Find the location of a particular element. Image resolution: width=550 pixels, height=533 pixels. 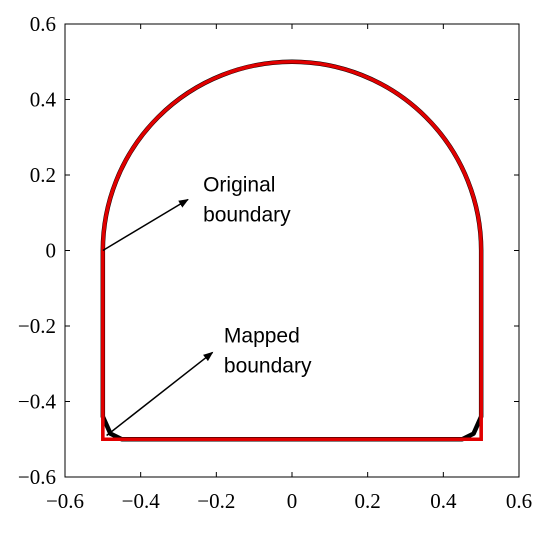

x-tick-label: 0.6 is located at coordinates (519, 501).